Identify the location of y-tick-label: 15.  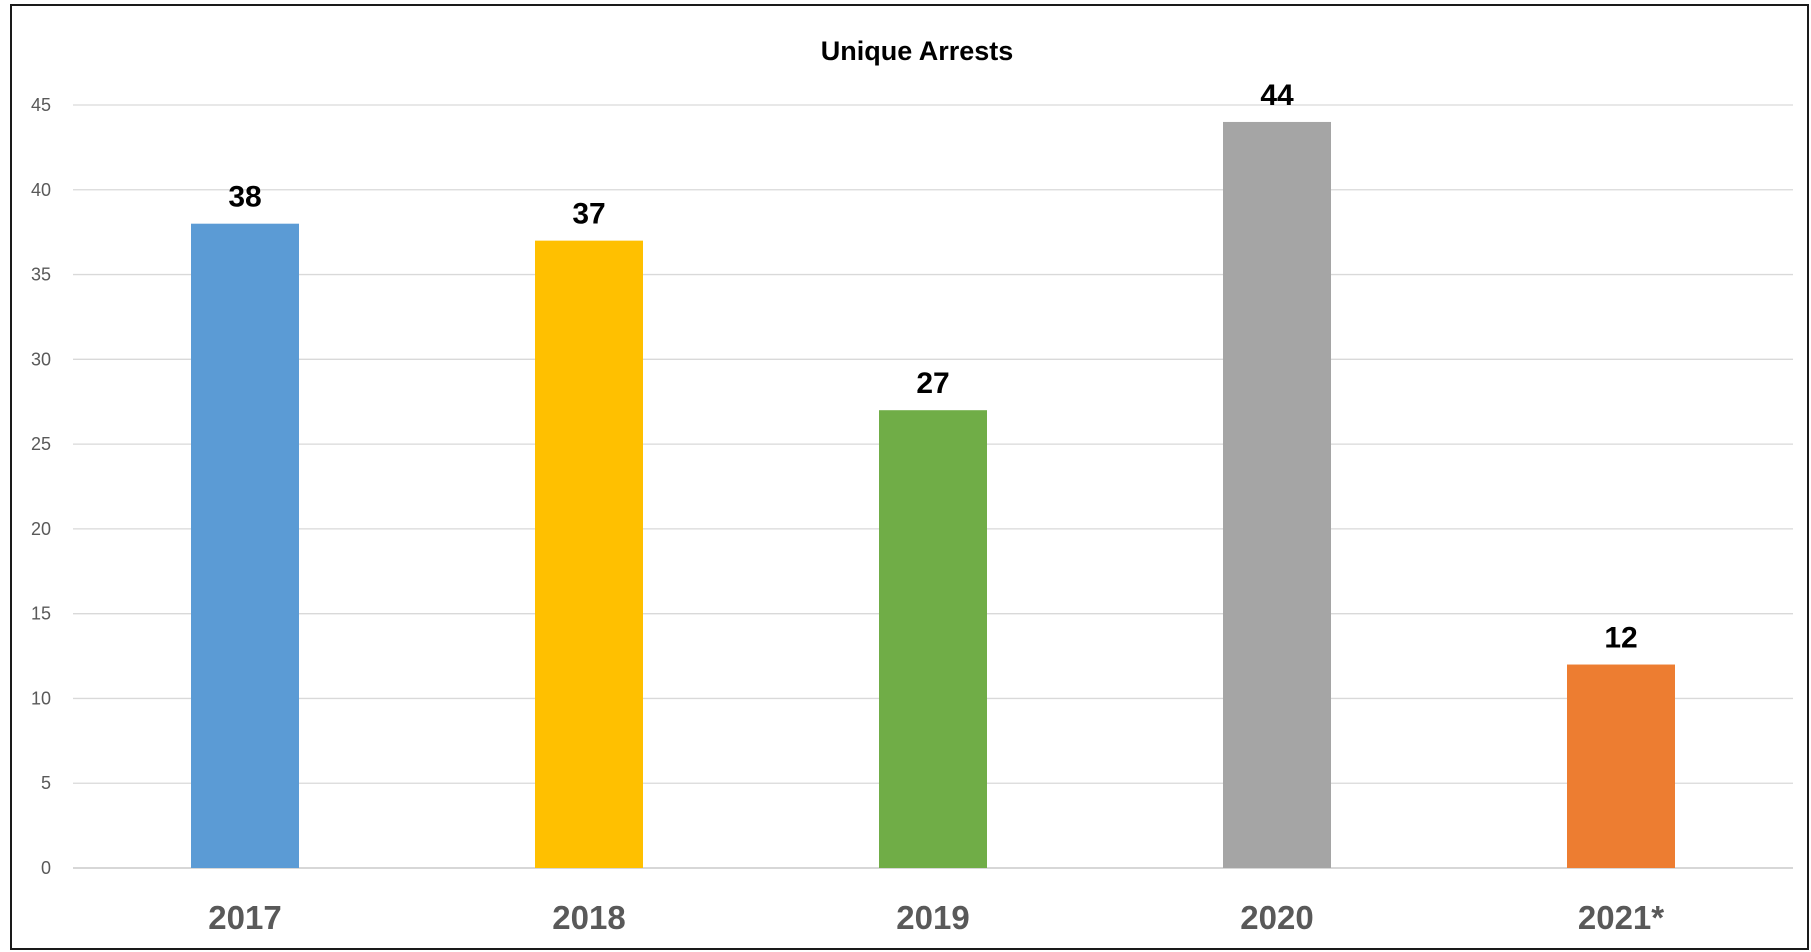
(41, 614).